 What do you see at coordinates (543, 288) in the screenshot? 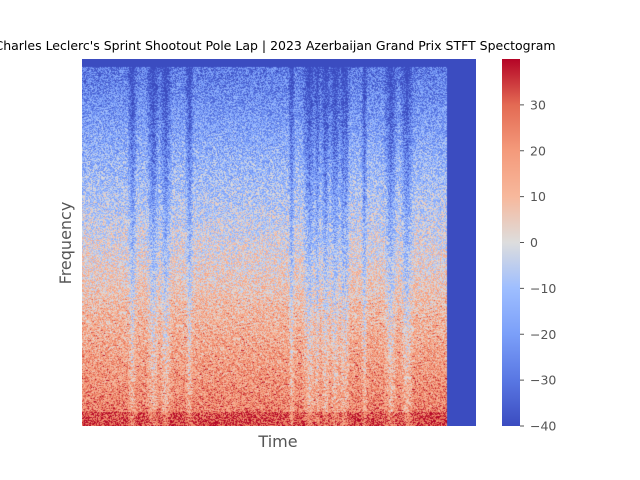
I see `colorbar-tick-label: −10` at bounding box center [543, 288].